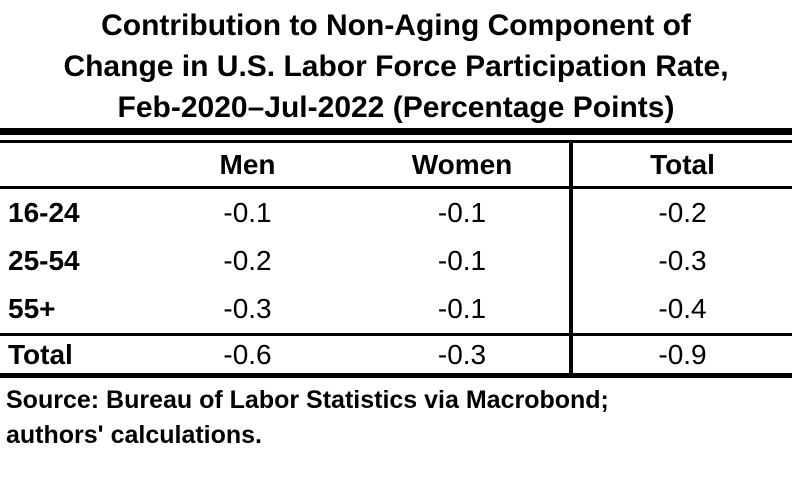 This screenshot has height=480, width=792. What do you see at coordinates (680, 212) in the screenshot?
I see `cell-total: -0.2` at bounding box center [680, 212].